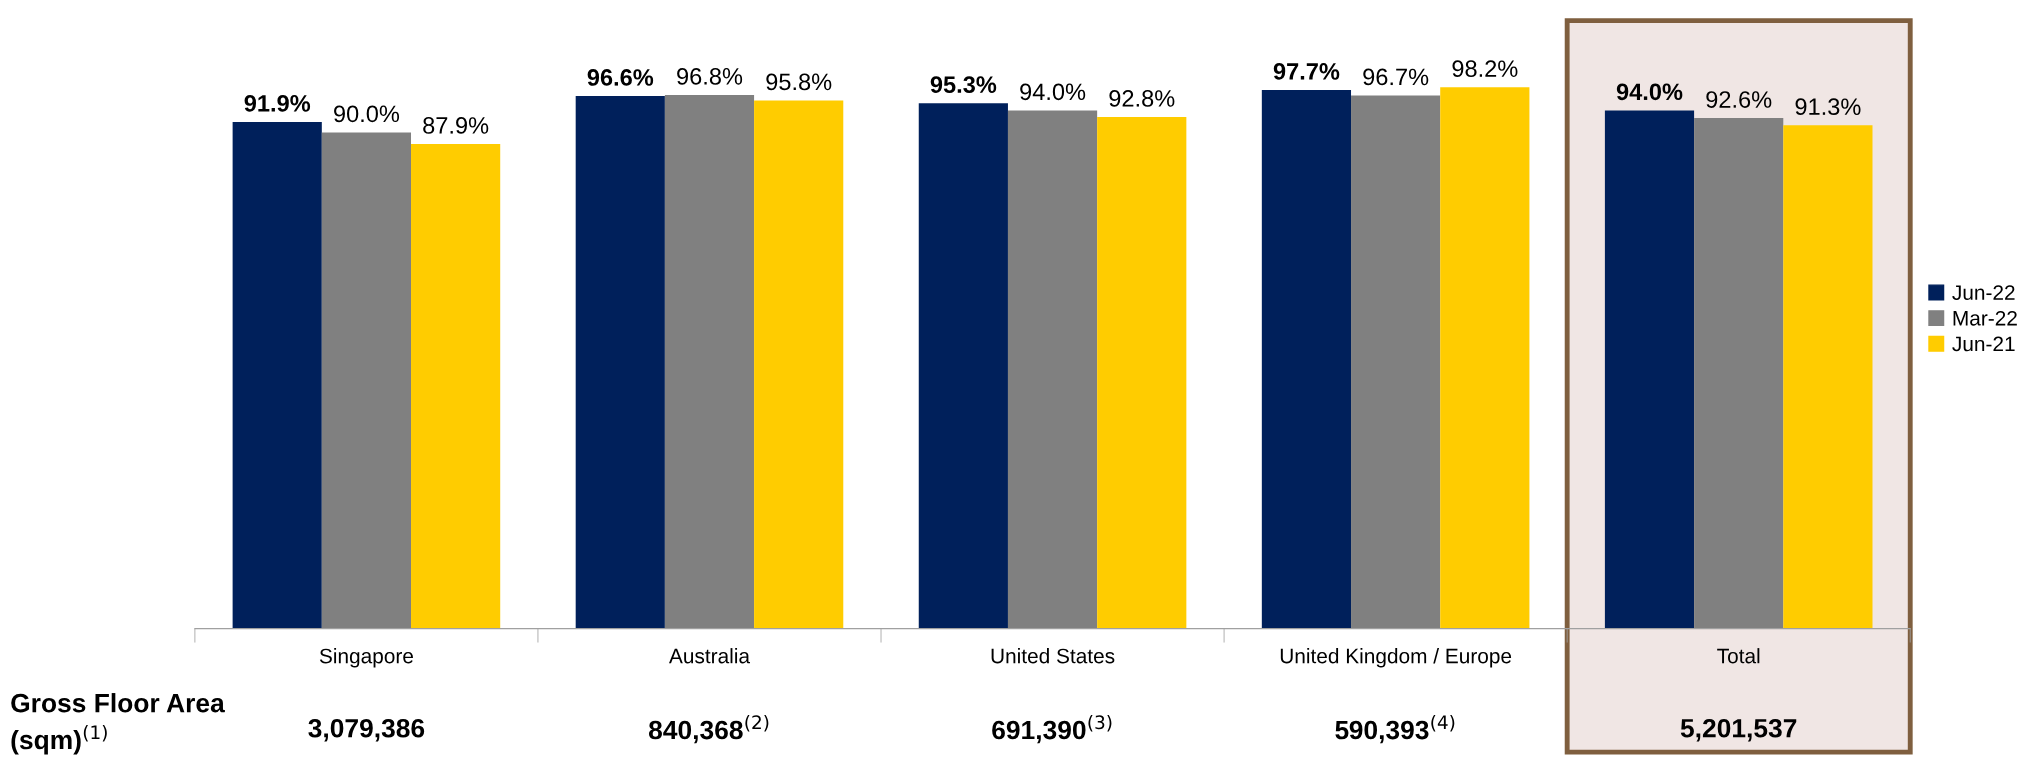 This screenshot has height=762, width=2030. I want to click on x-tick-label: Singapore, so click(366, 658).